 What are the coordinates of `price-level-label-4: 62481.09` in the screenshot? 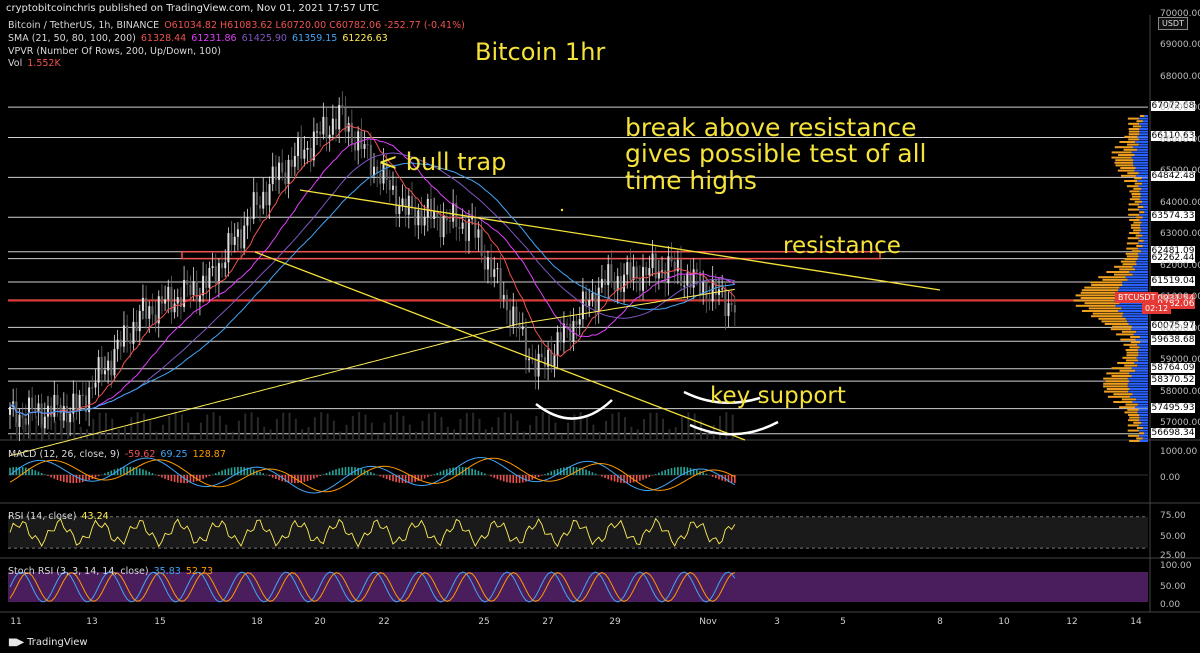 It's located at (1173, 250).